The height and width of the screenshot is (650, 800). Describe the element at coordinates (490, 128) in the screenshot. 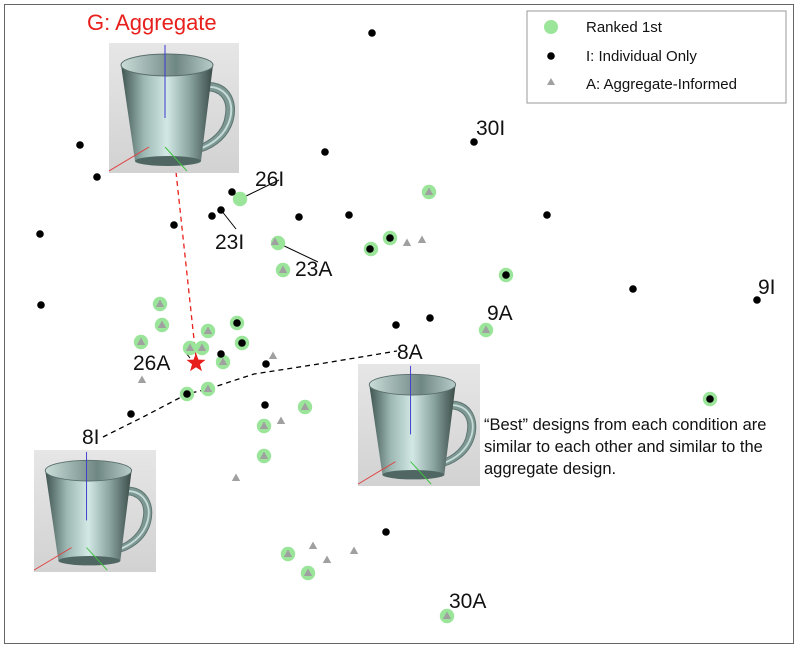

I see `point-label-30I: 30I` at that location.